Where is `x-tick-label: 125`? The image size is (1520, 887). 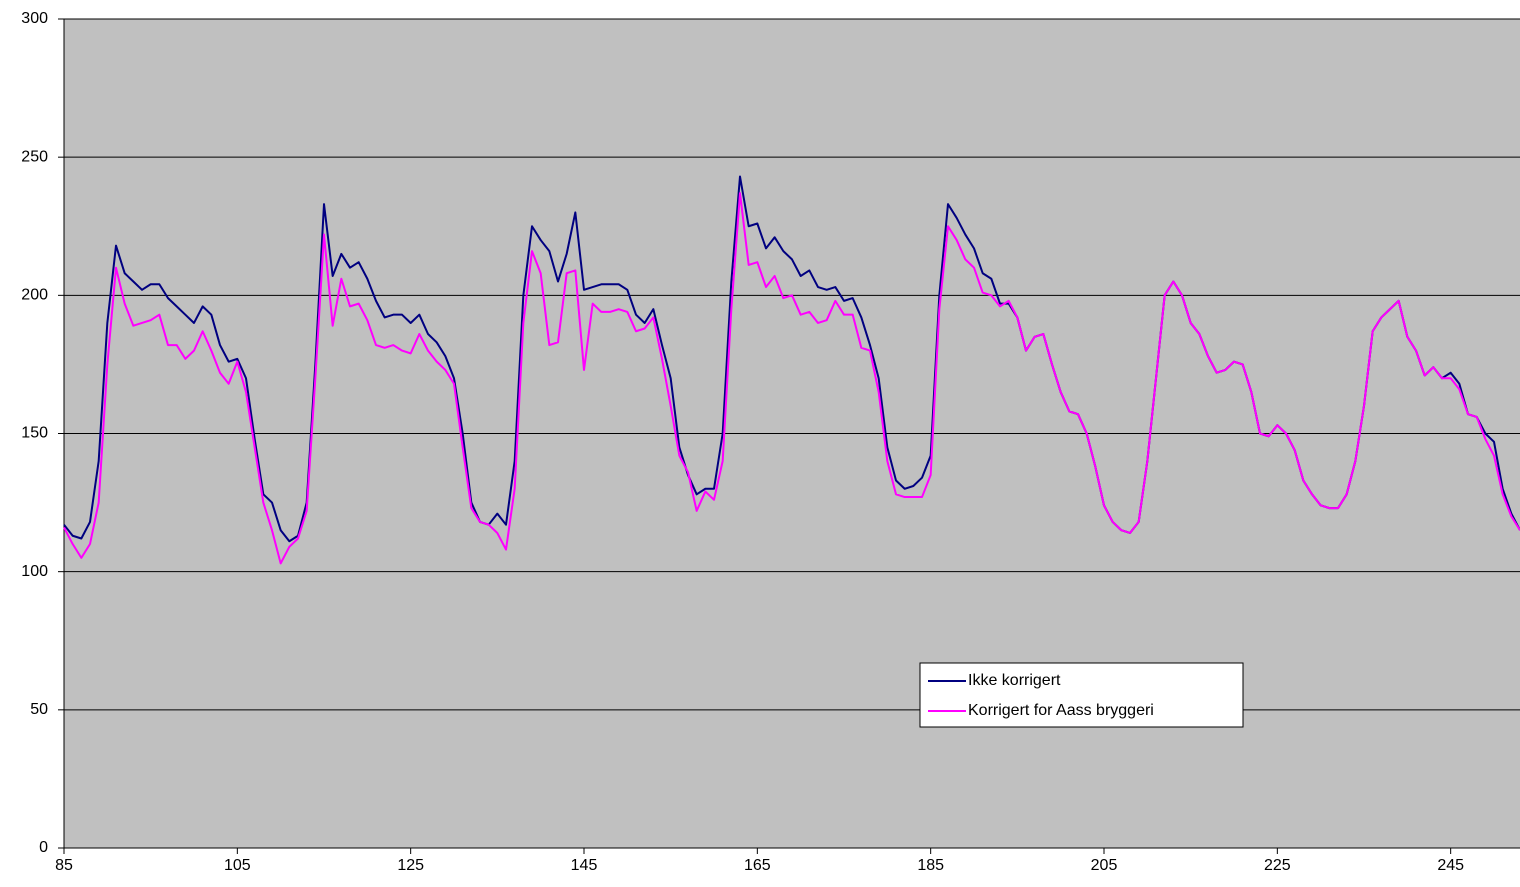
x-tick-label: 125 is located at coordinates (410, 865).